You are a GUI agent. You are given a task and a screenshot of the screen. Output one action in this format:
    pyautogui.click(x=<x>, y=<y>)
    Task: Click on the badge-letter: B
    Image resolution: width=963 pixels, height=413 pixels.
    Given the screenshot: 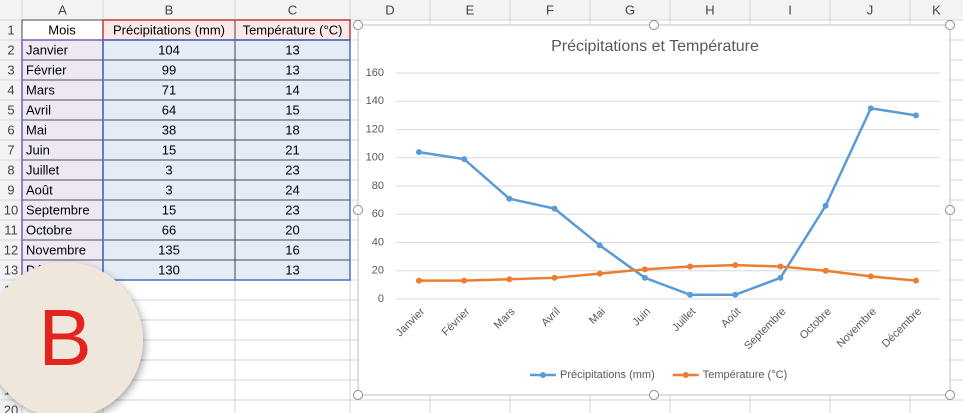 What is the action you would take?
    pyautogui.click(x=64, y=337)
    